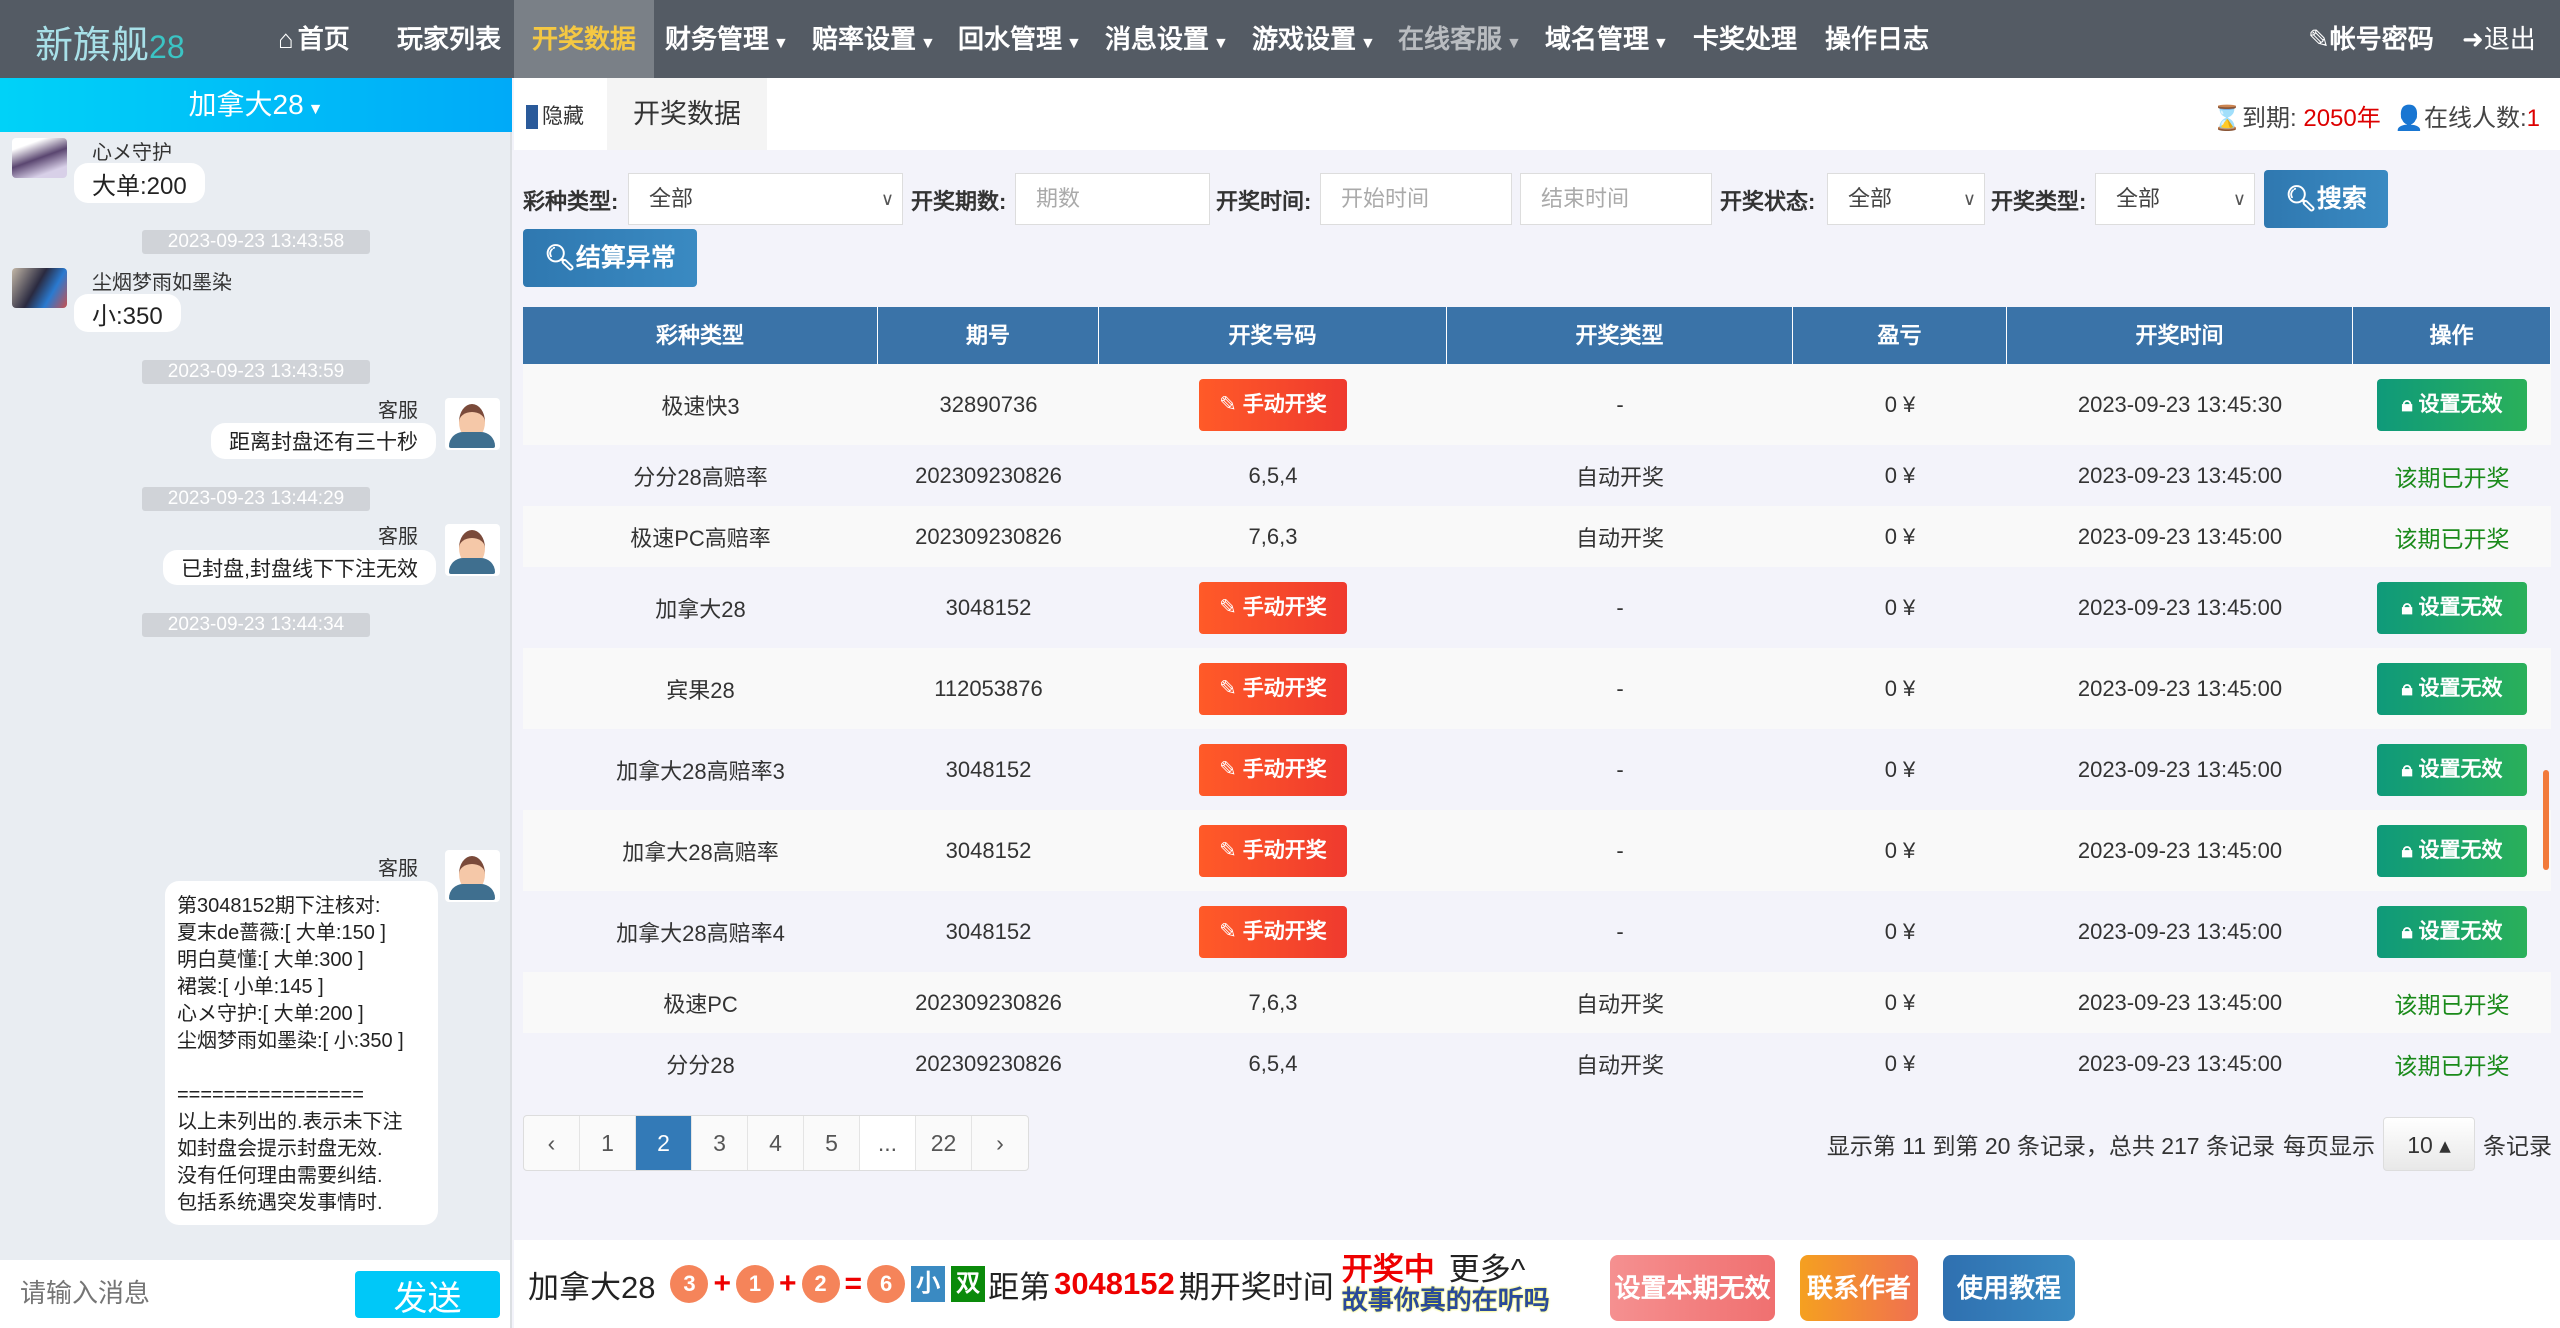 This screenshot has height=1328, width=2560. Describe the element at coordinates (2227, 118) in the screenshot. I see `hourglass-icon: ⌛` at that location.